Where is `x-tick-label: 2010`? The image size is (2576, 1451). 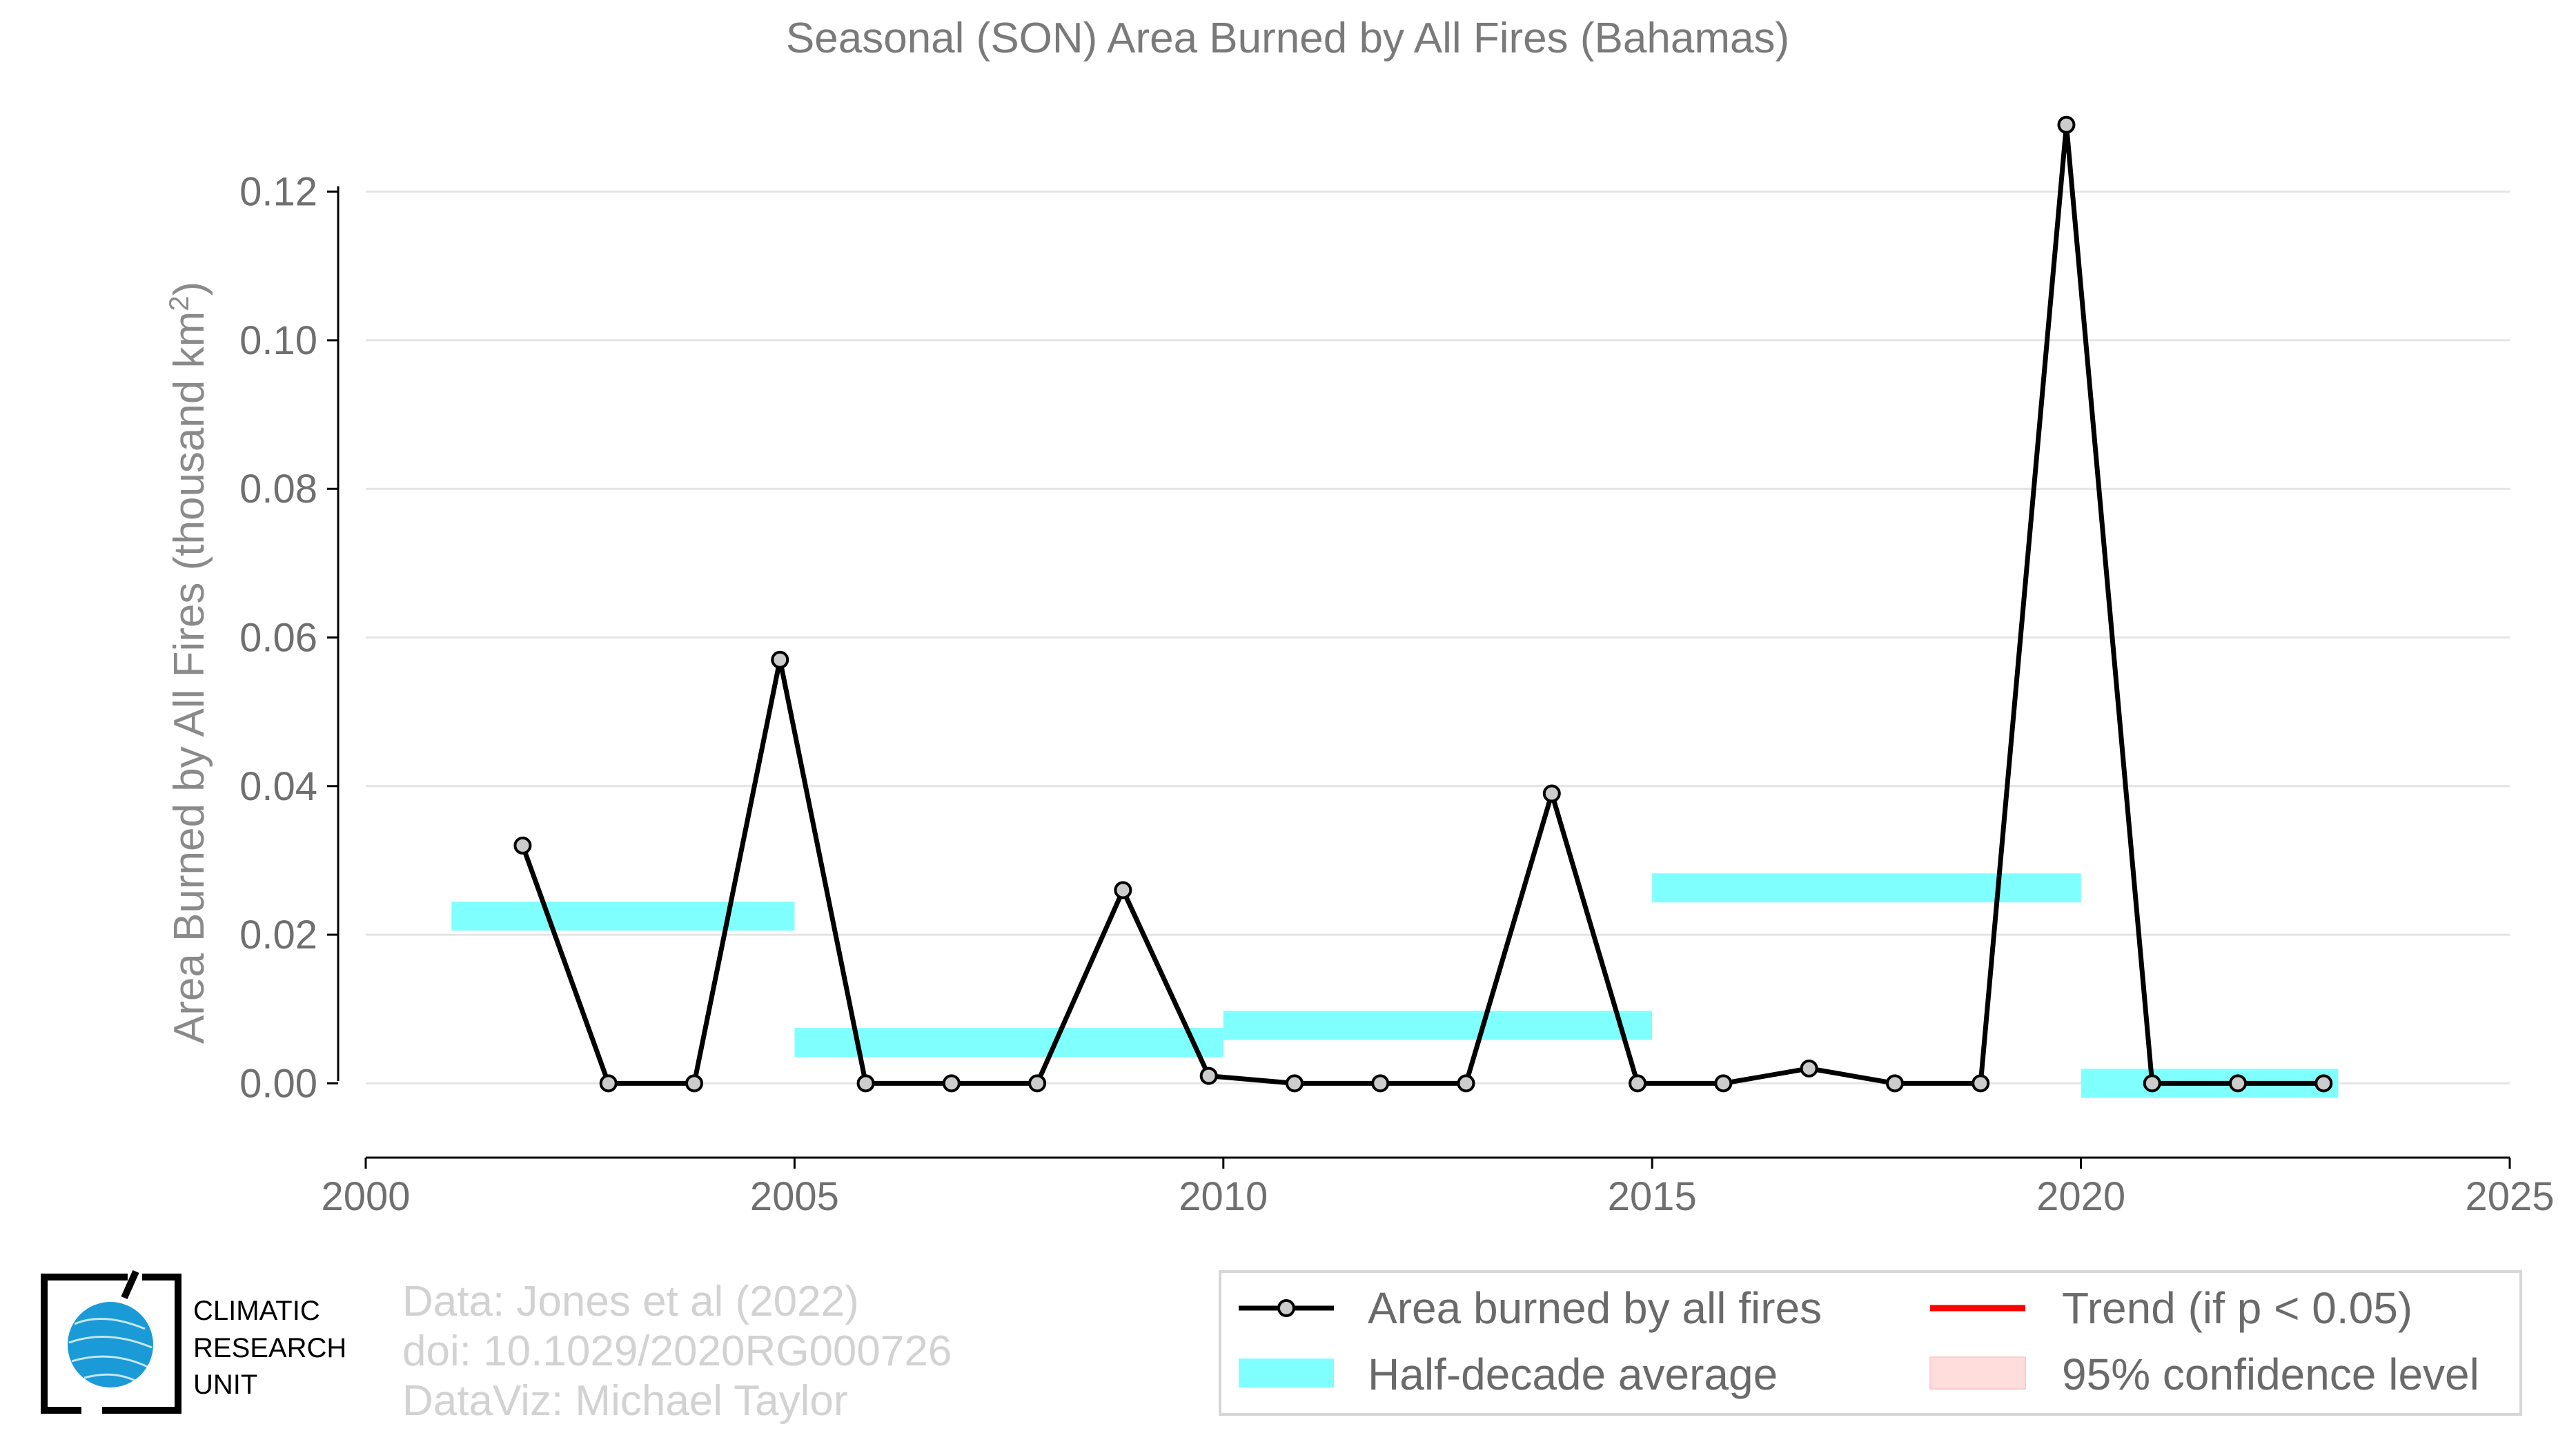
x-tick-label: 2010 is located at coordinates (1223, 1196).